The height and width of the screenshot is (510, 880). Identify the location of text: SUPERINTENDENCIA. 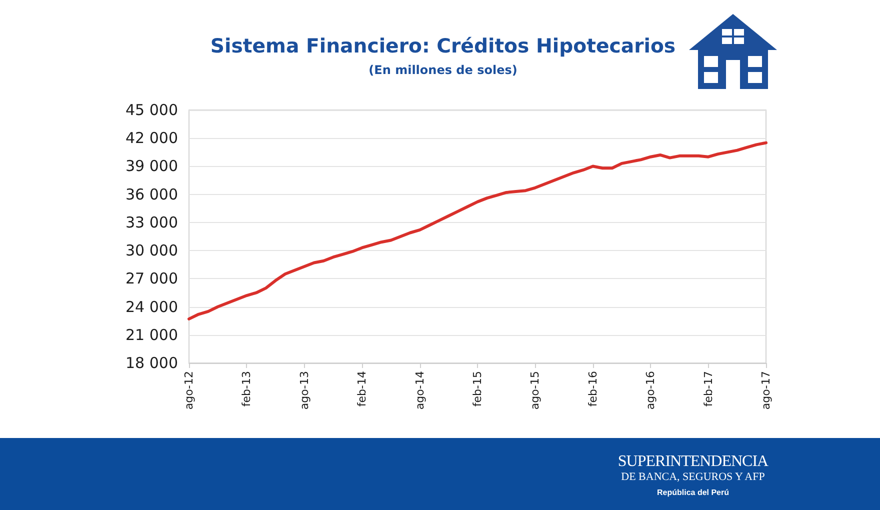
(693, 461).